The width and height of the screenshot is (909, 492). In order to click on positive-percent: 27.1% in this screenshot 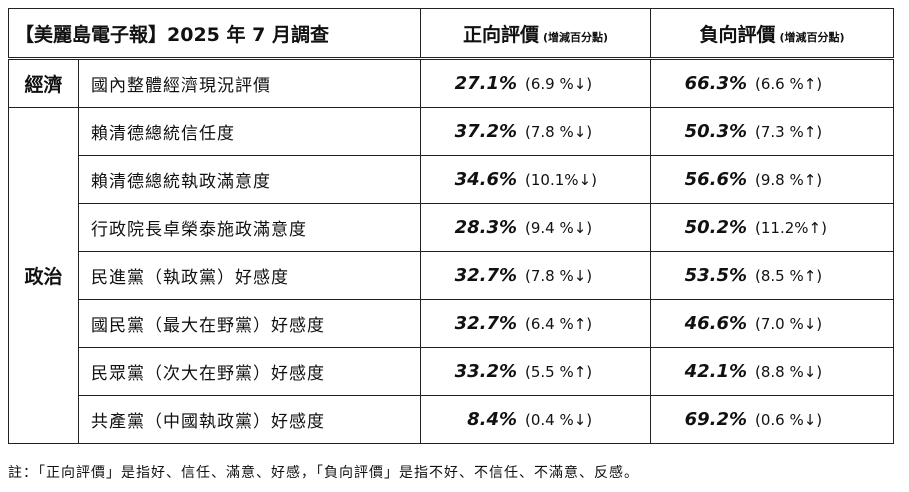, I will do `click(486, 83)`.